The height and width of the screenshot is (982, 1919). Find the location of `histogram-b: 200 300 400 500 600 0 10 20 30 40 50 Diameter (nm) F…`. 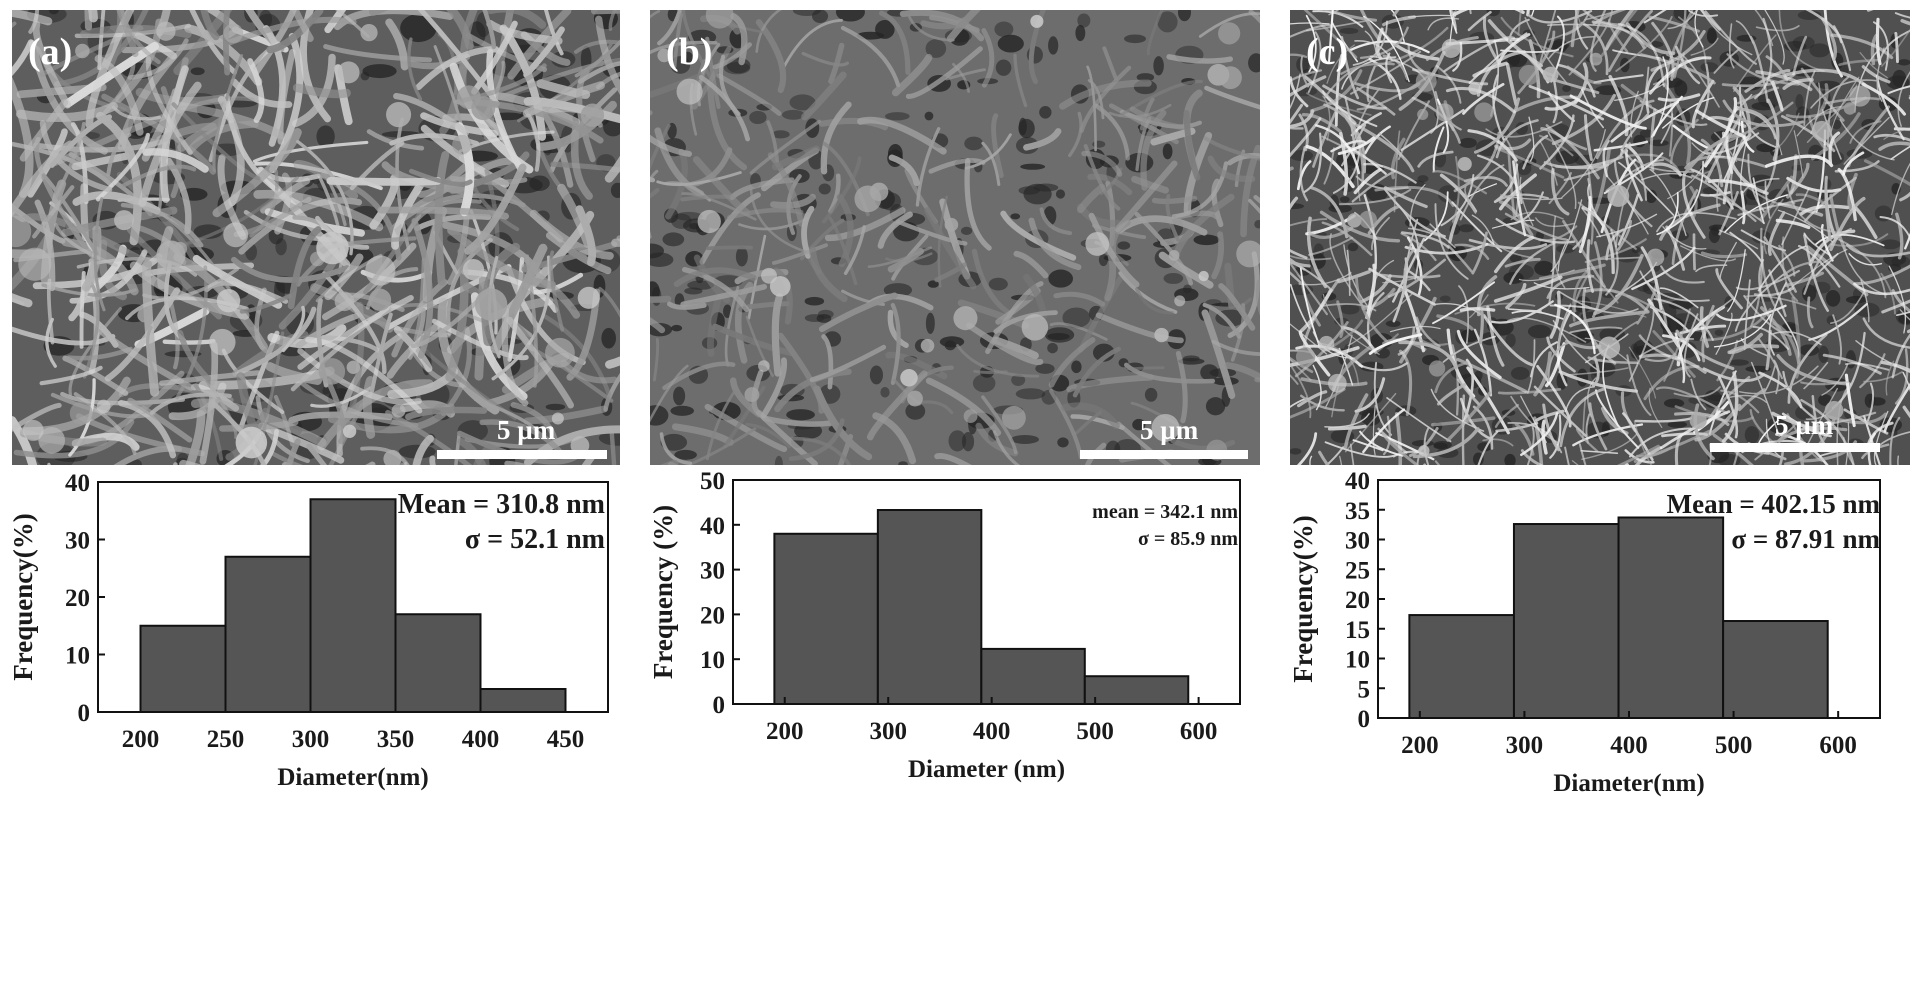

histogram-b: 200 300 400 500 600 0 10 20 30 40 50 Diameter (nm) F… is located at coordinates (944, 625).